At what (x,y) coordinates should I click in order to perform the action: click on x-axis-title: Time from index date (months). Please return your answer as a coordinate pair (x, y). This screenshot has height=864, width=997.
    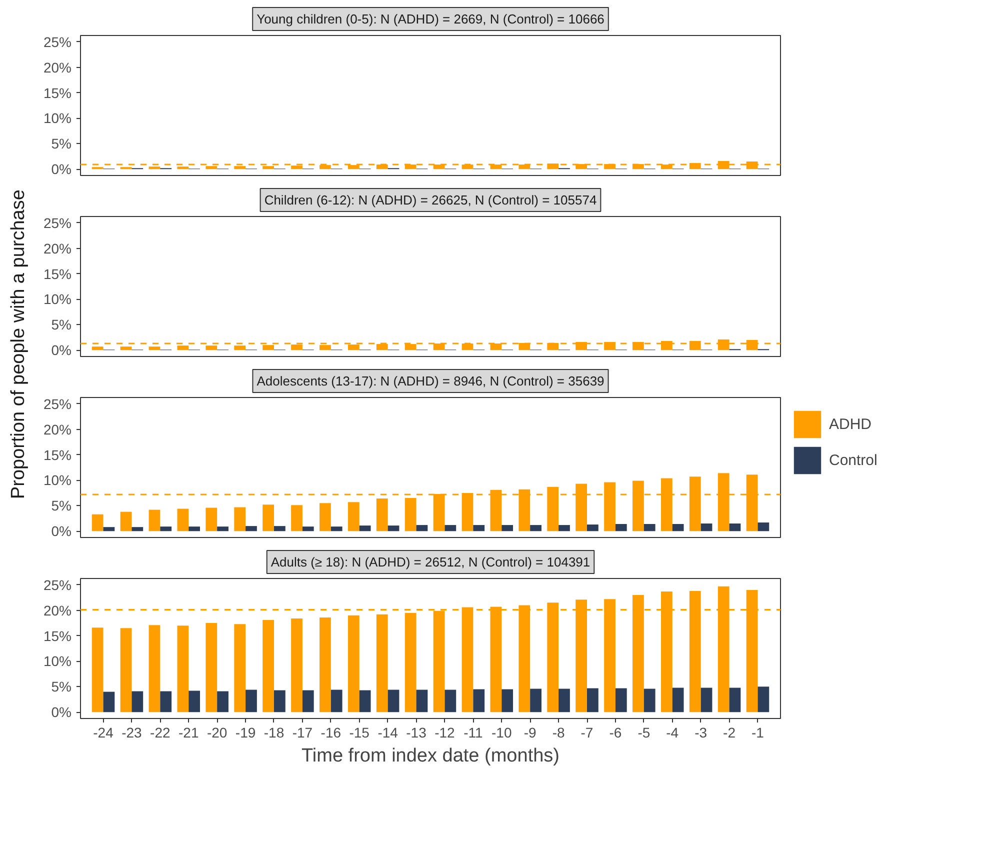
    Looking at the image, I should click on (431, 756).